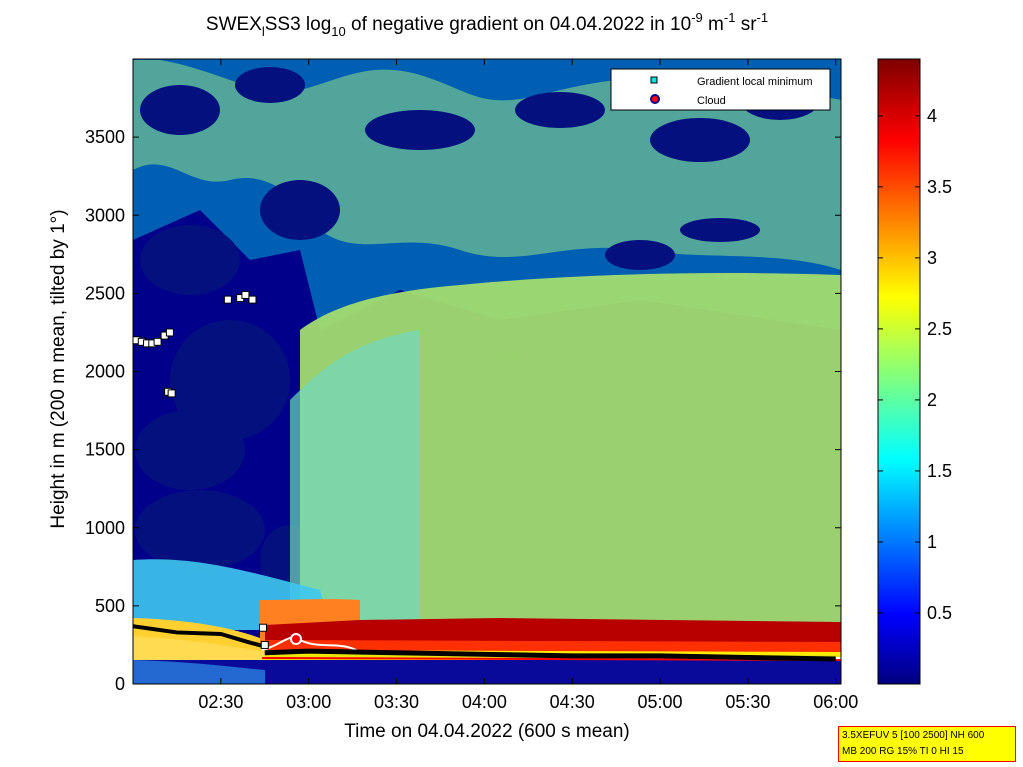 This screenshot has width=1023, height=767. Describe the element at coordinates (932, 400) in the screenshot. I see `colorbar-tick-label: 2` at that location.